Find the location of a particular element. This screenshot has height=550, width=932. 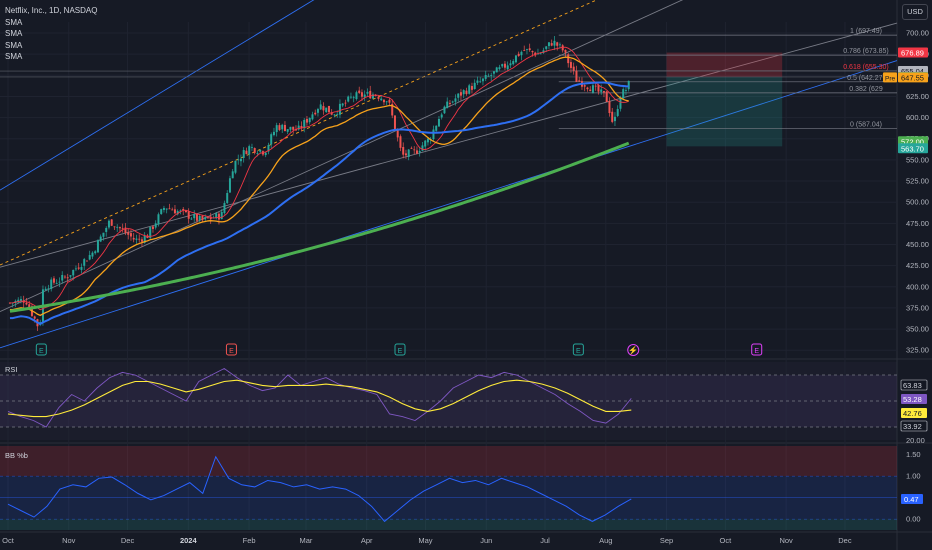

y-tick-label: 525.00 is located at coordinates (917, 181).